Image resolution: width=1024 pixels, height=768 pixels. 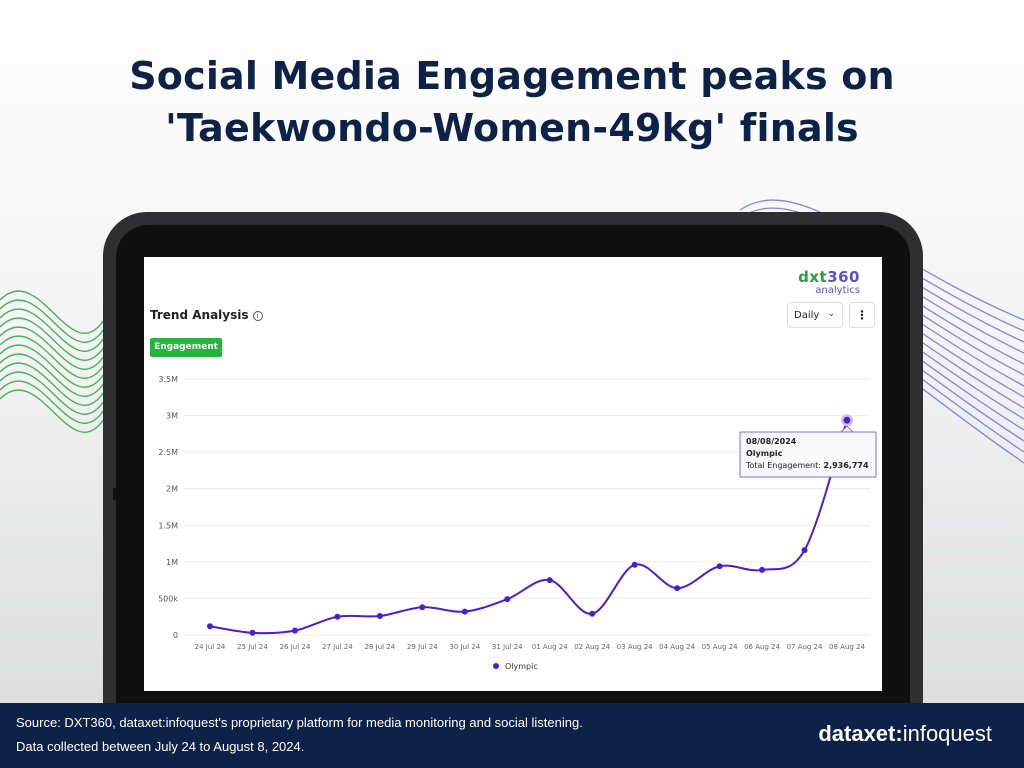 I want to click on y-tick-label: 1.5M, so click(x=168, y=525).